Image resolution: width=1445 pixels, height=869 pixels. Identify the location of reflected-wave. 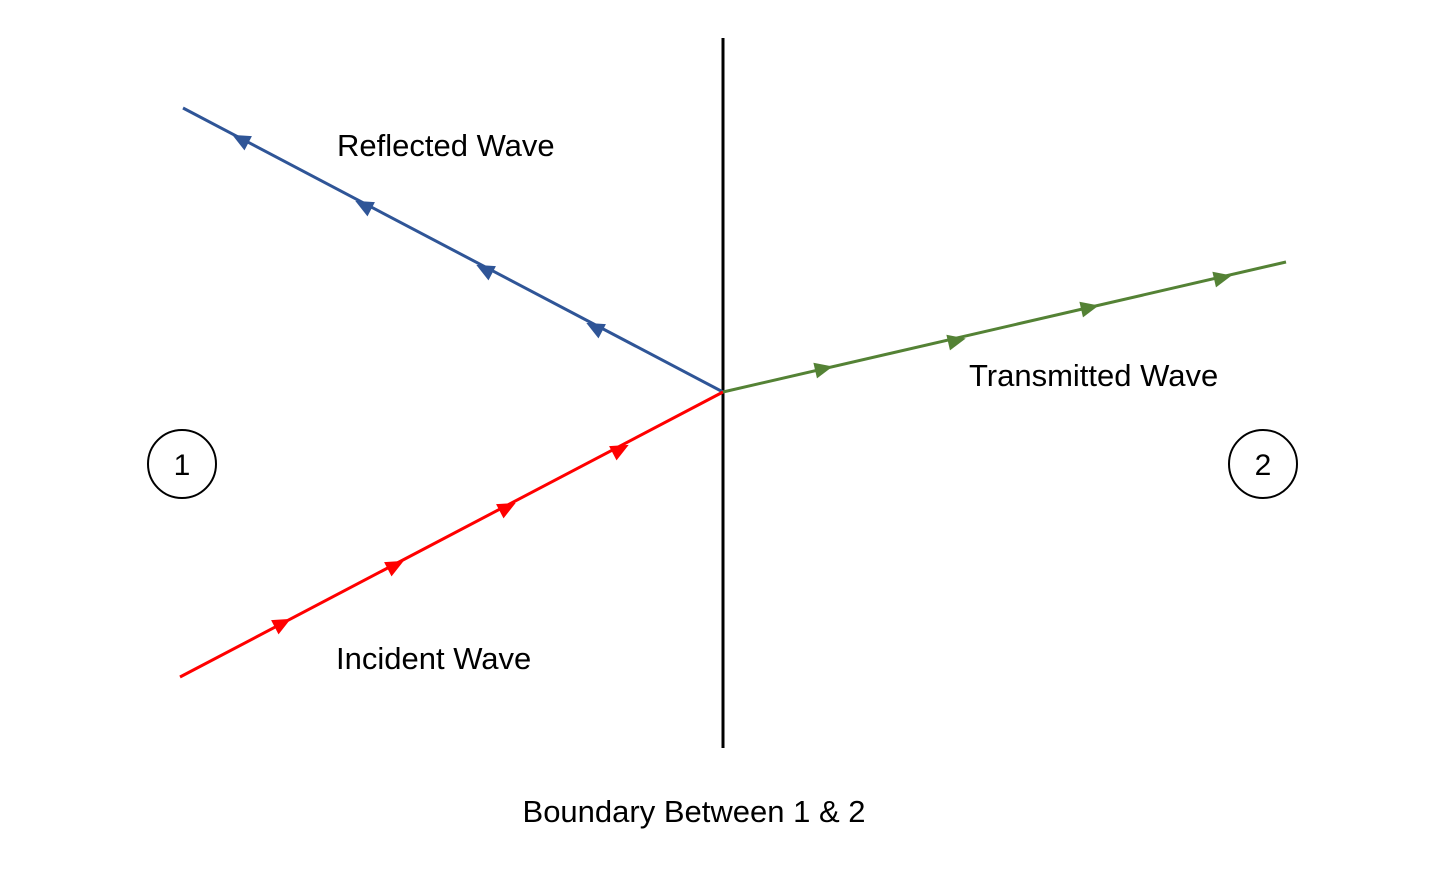
(453, 250).